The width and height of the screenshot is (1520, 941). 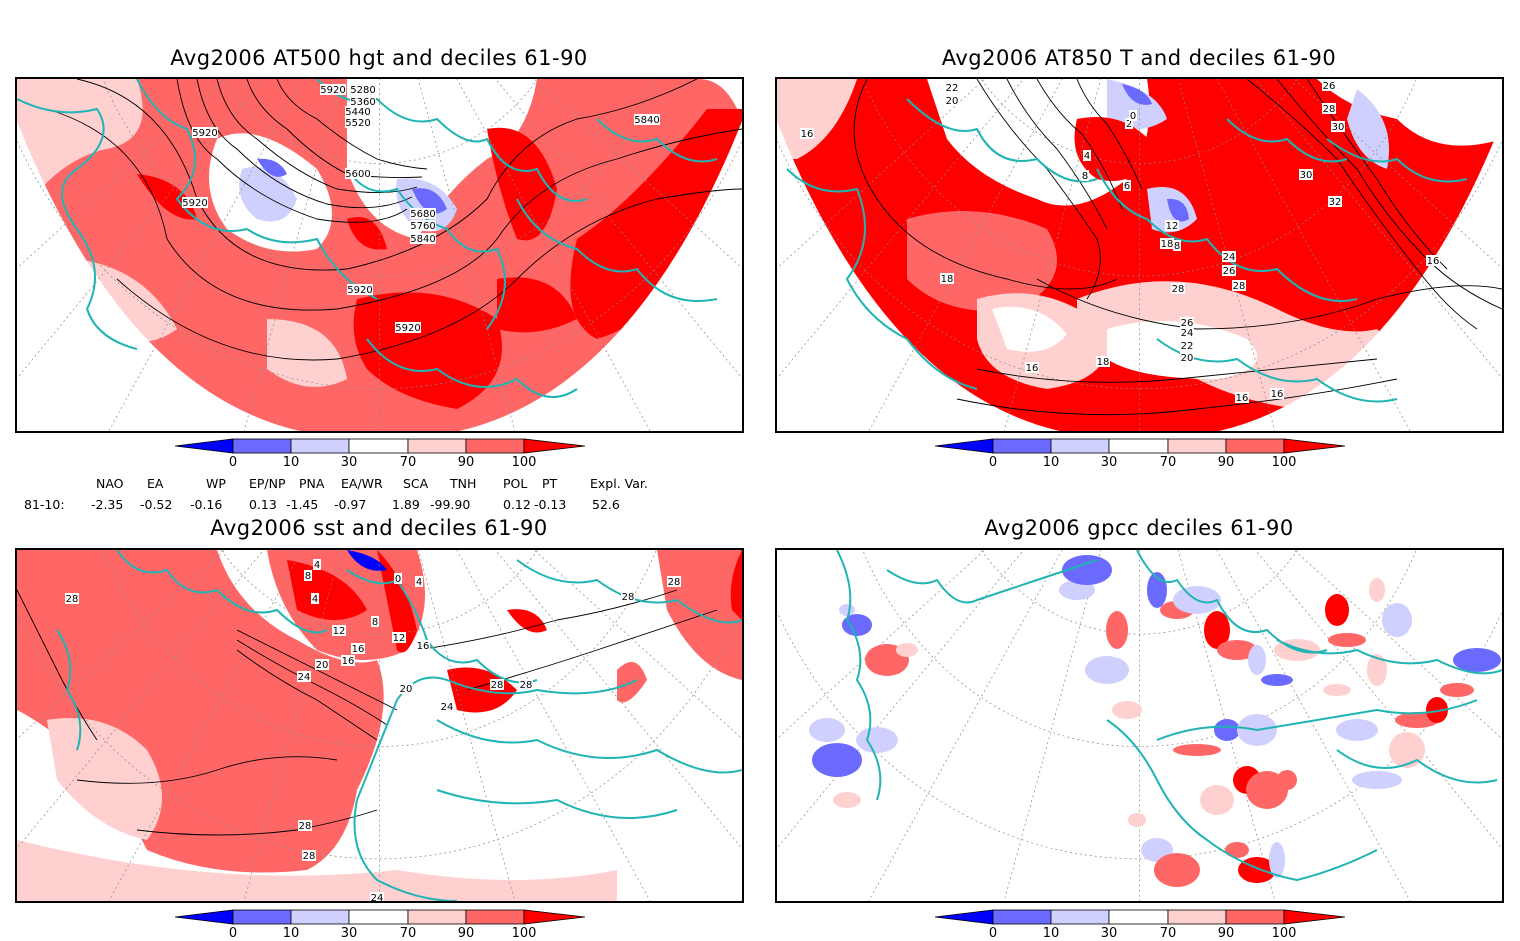 I want to click on colorbar-3: 0 10 30 70 90 100, so click(x=380, y=925).